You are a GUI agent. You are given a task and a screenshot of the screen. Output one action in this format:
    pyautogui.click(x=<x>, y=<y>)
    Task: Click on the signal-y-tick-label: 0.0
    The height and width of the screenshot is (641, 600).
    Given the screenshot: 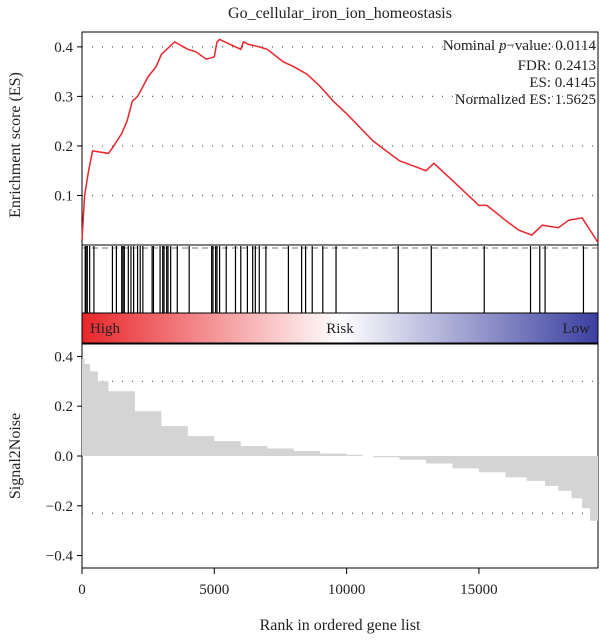 What is the action you would take?
    pyautogui.click(x=63, y=457)
    